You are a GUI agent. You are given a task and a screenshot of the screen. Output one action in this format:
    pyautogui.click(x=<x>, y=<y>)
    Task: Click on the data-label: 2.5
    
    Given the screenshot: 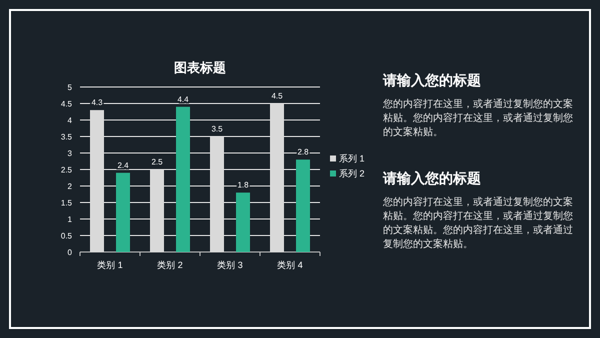 What is the action you would take?
    pyautogui.click(x=157, y=162)
    